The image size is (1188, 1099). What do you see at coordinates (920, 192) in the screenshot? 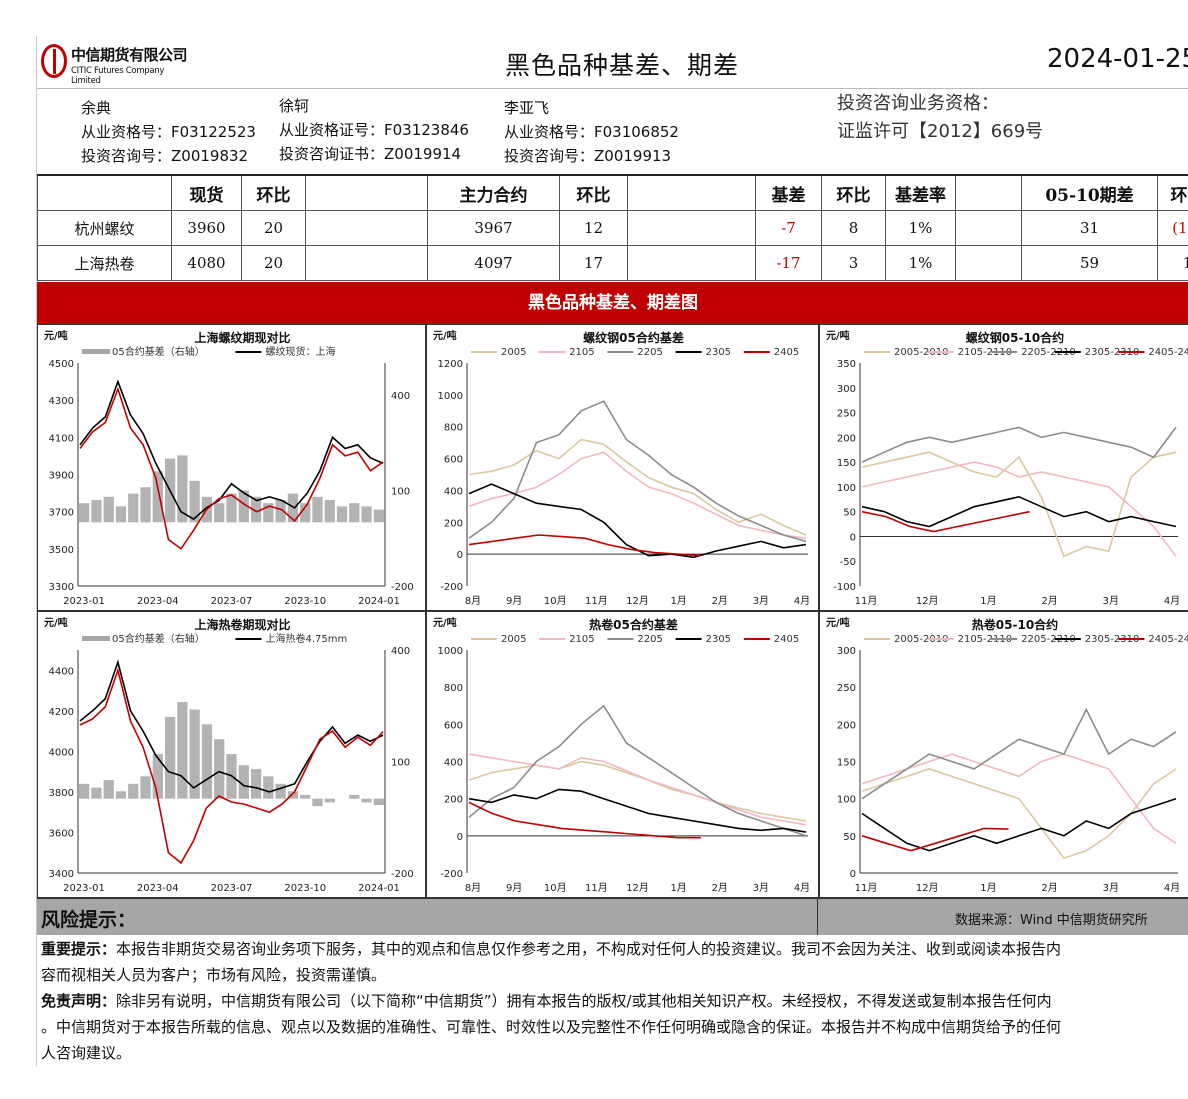
I see `table-header: 基差率` at bounding box center [920, 192].